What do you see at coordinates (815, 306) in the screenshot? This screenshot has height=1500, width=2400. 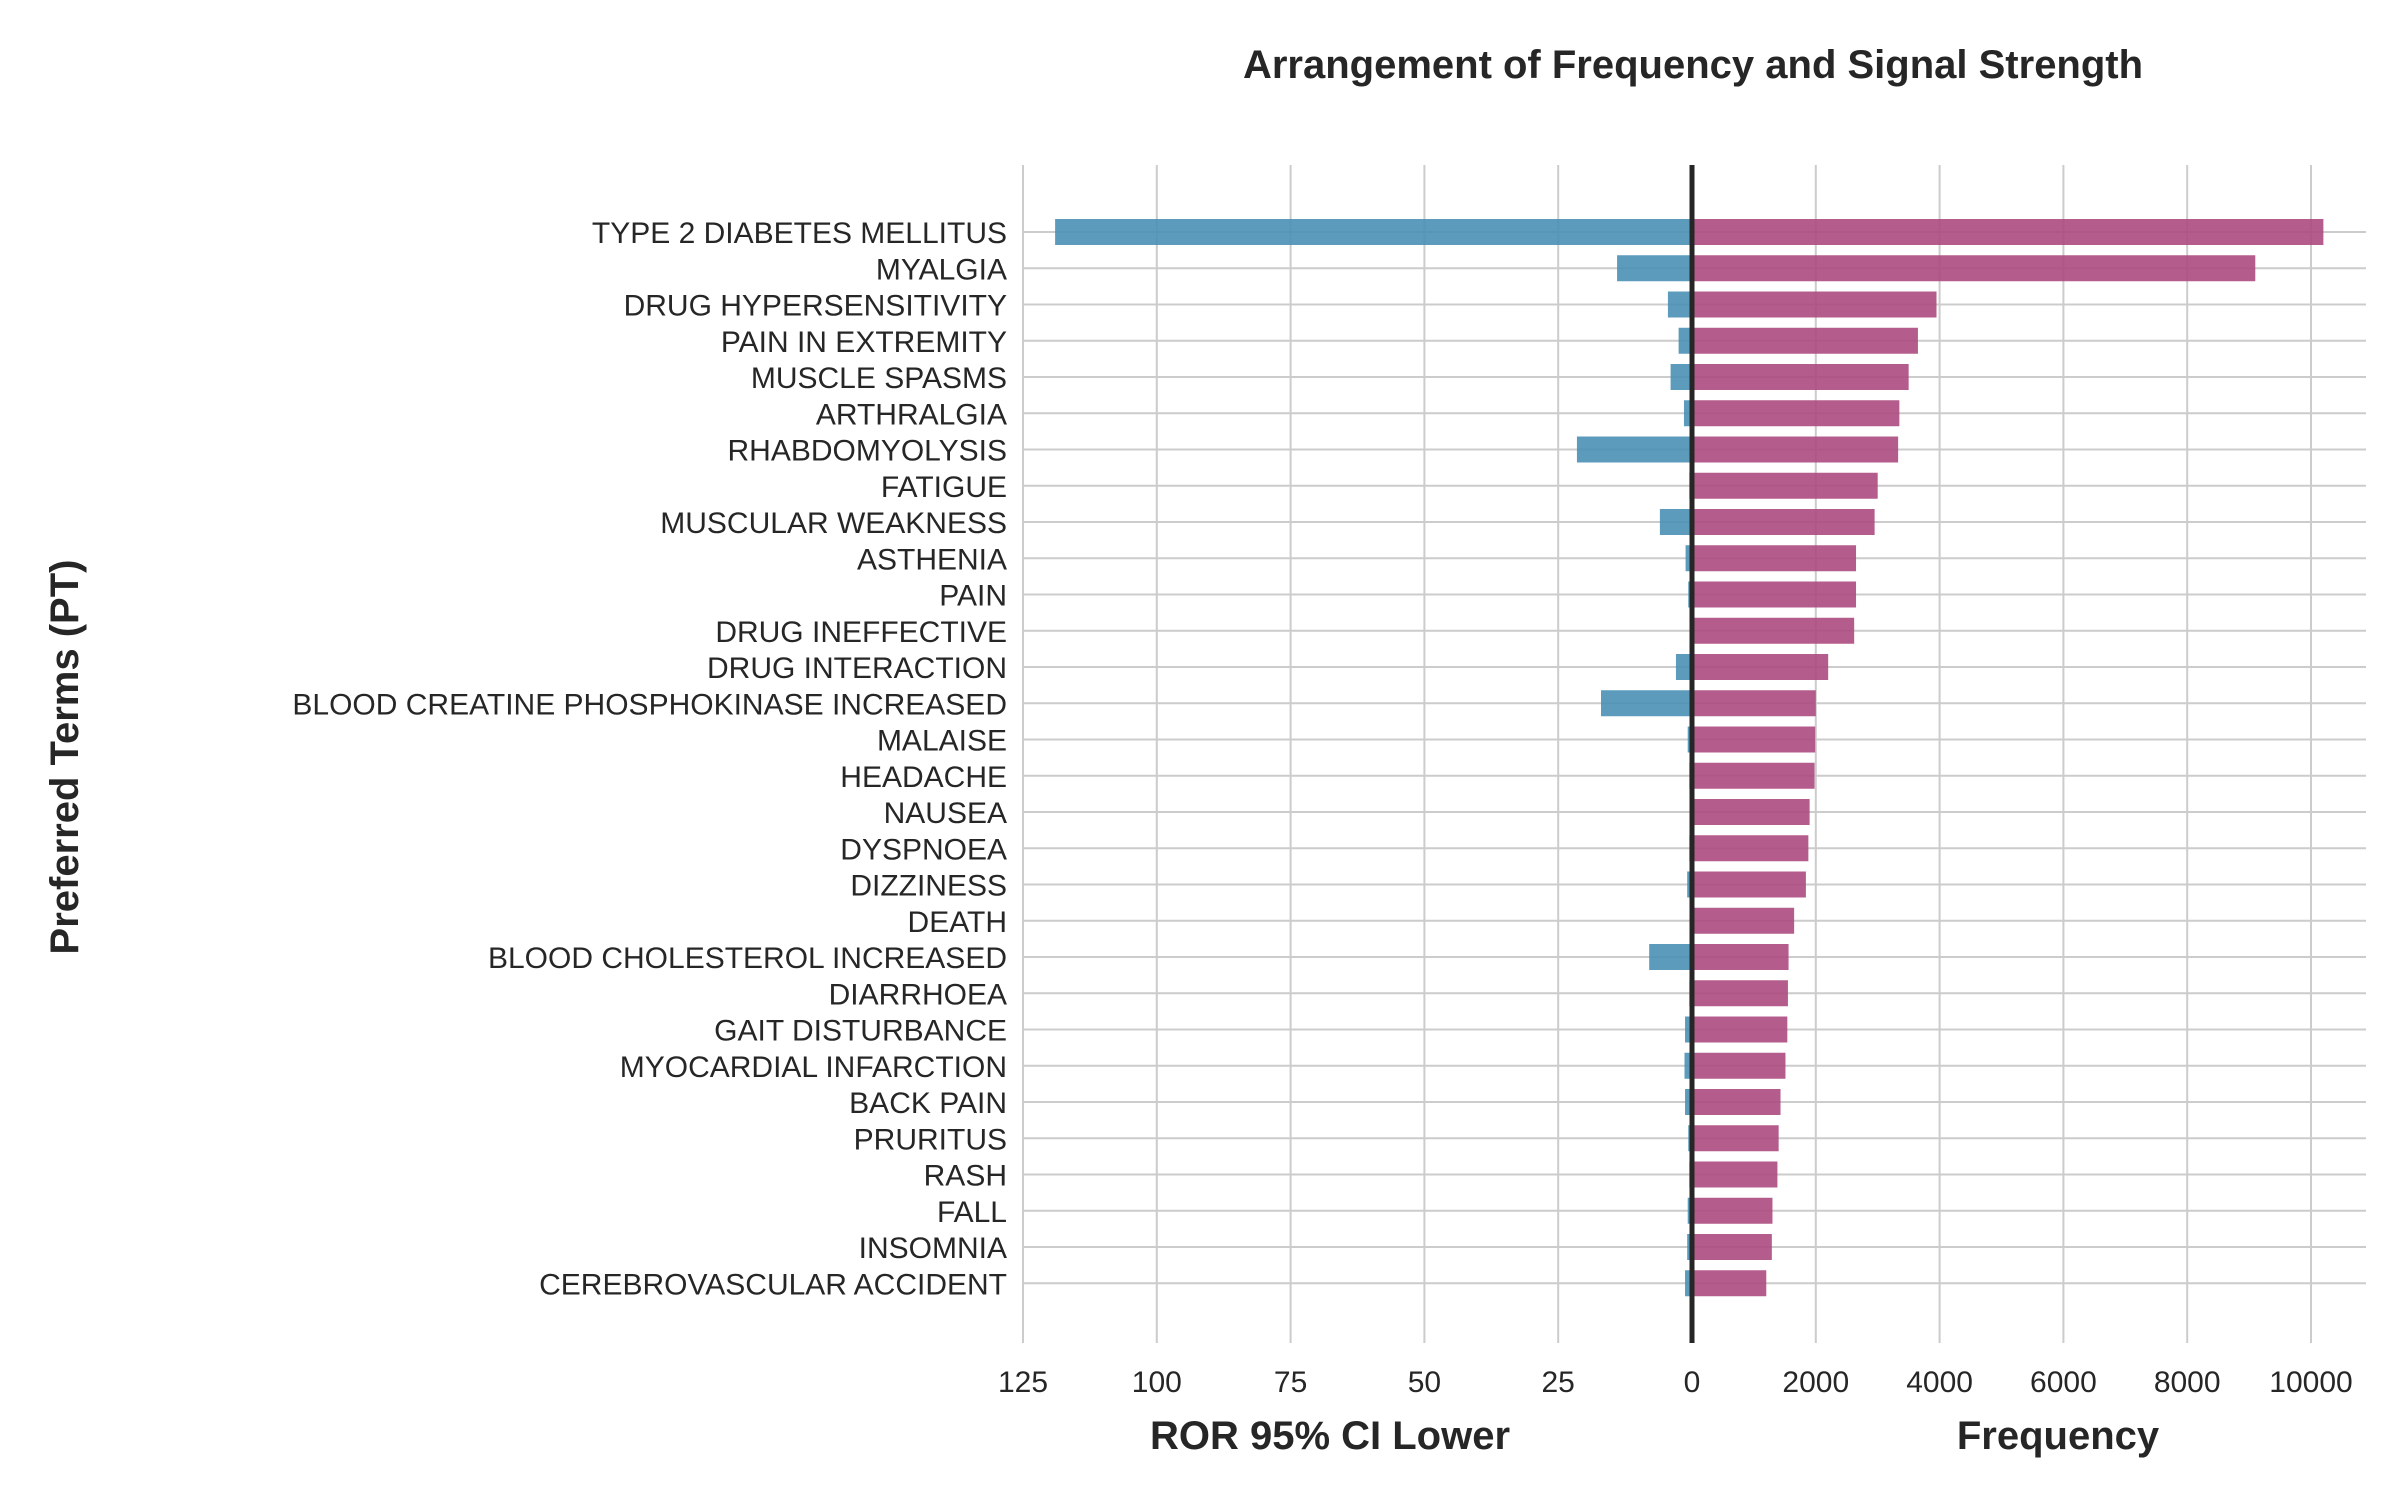 I see `y-tick-label: DRUG HYPERSENSITIVITY` at bounding box center [815, 306].